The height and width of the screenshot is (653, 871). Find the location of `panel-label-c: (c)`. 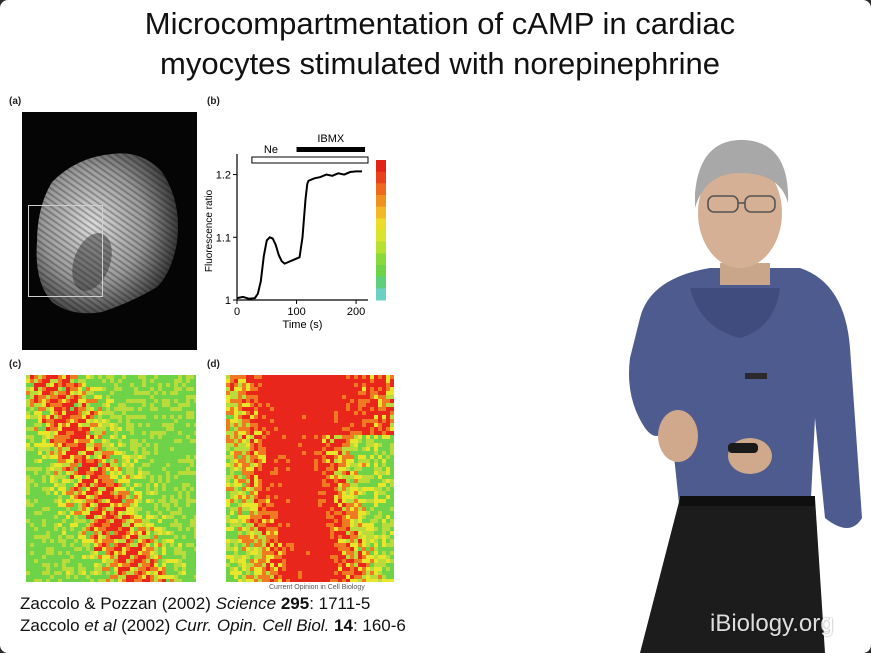

panel-label-c: (c) is located at coordinates (15, 364).